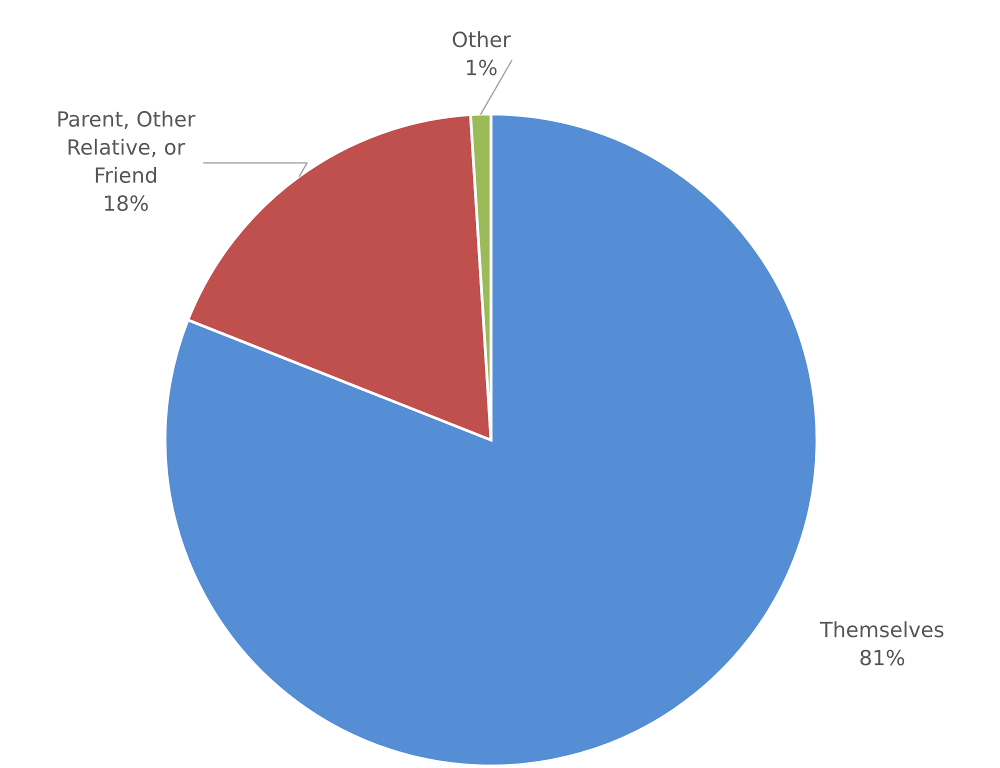 The height and width of the screenshot is (768, 1000). I want to click on slice-label: Parent, Other Relative, or Friend, so click(127, 146).